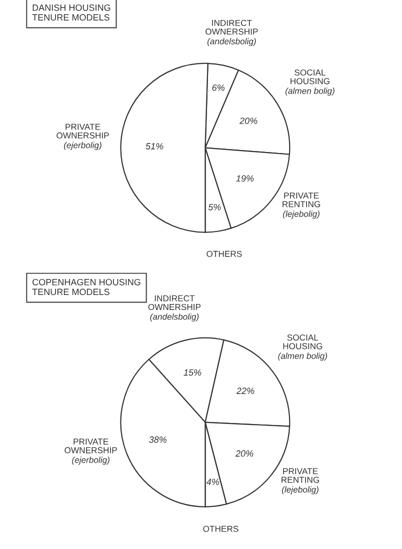 This screenshot has width=402, height=549. Describe the element at coordinates (86, 287) in the screenshot. I see `chart-title: COPENHAGEN HOUSING TENURE MODELS` at that location.